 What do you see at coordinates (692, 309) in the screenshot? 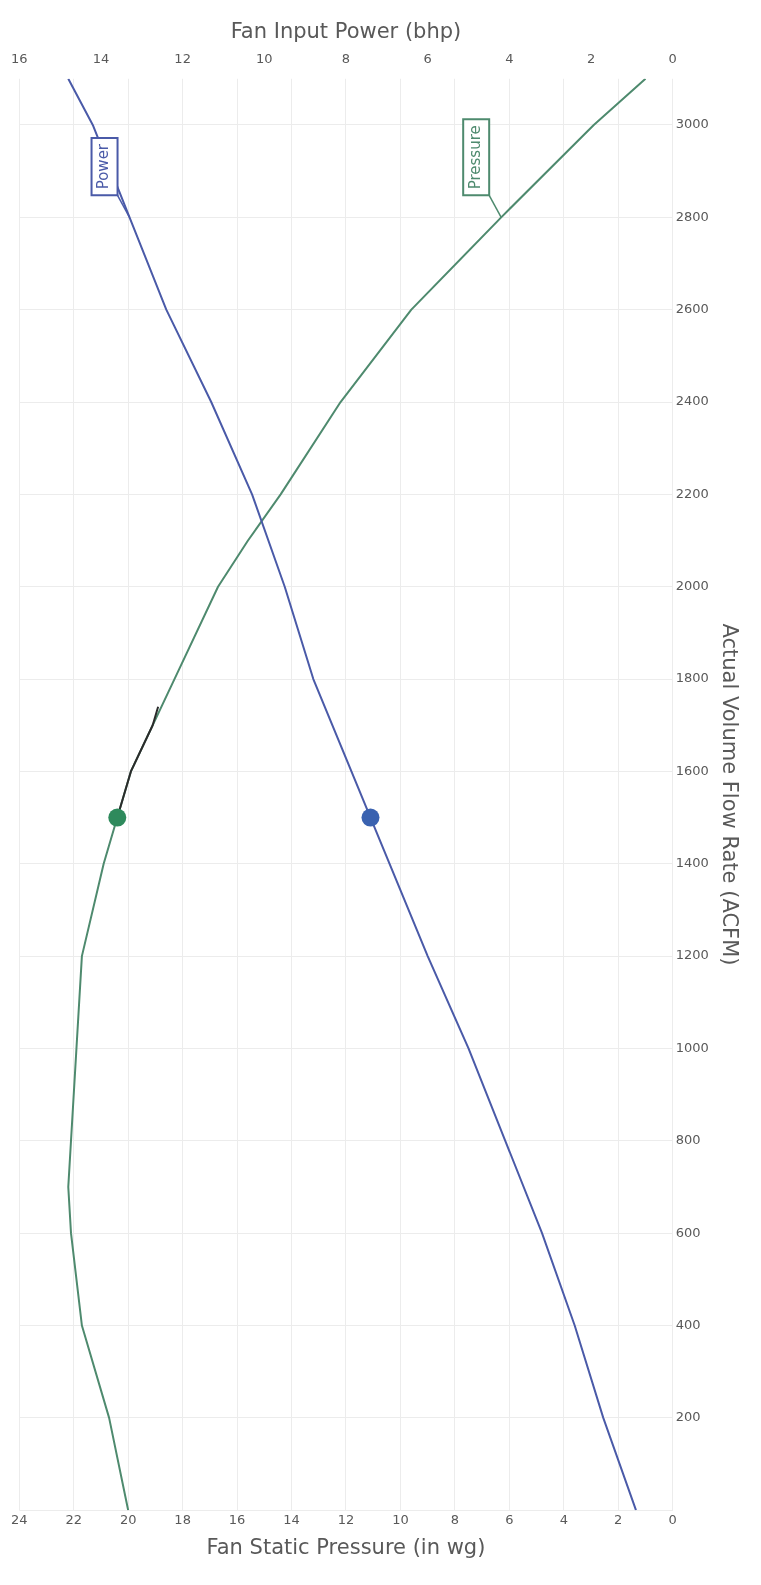
I see `y-tick-label: 2600` at bounding box center [692, 309].